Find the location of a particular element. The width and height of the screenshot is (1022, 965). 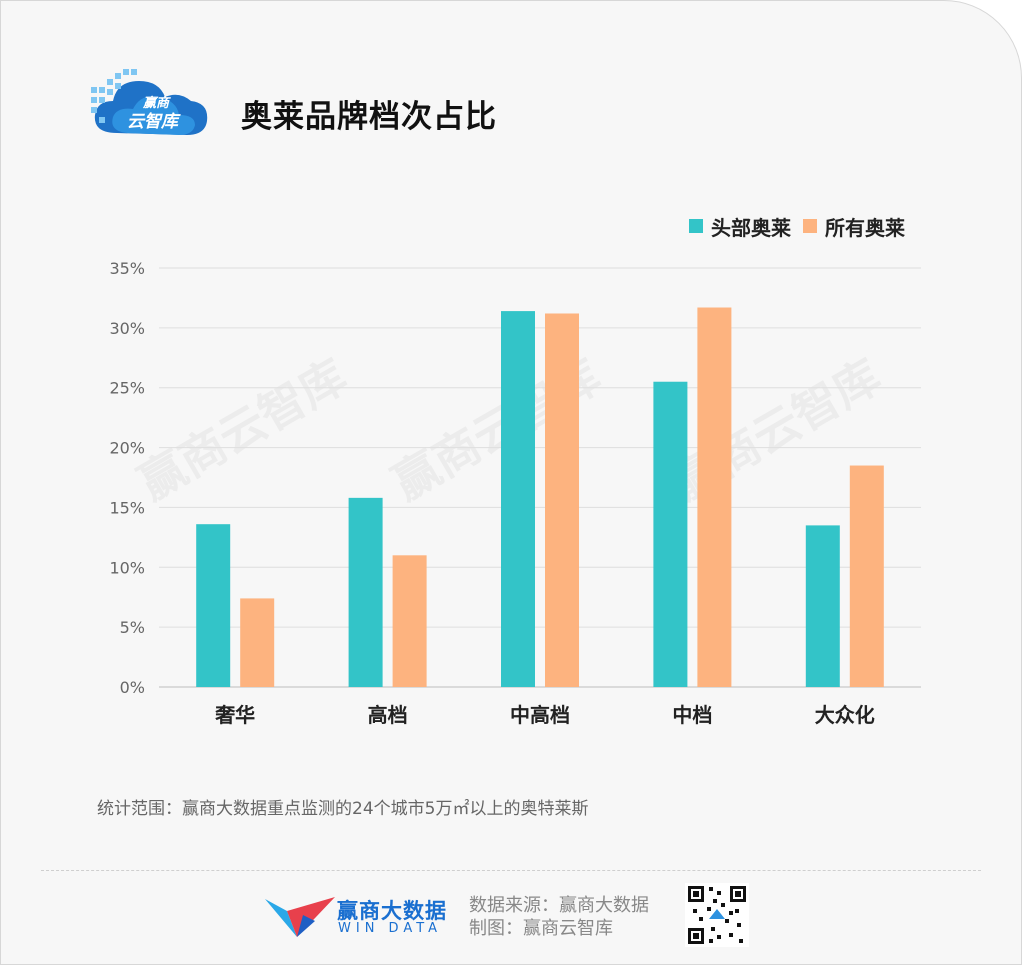

watermark-text: 赢商云智库 is located at coordinates (243, 430).